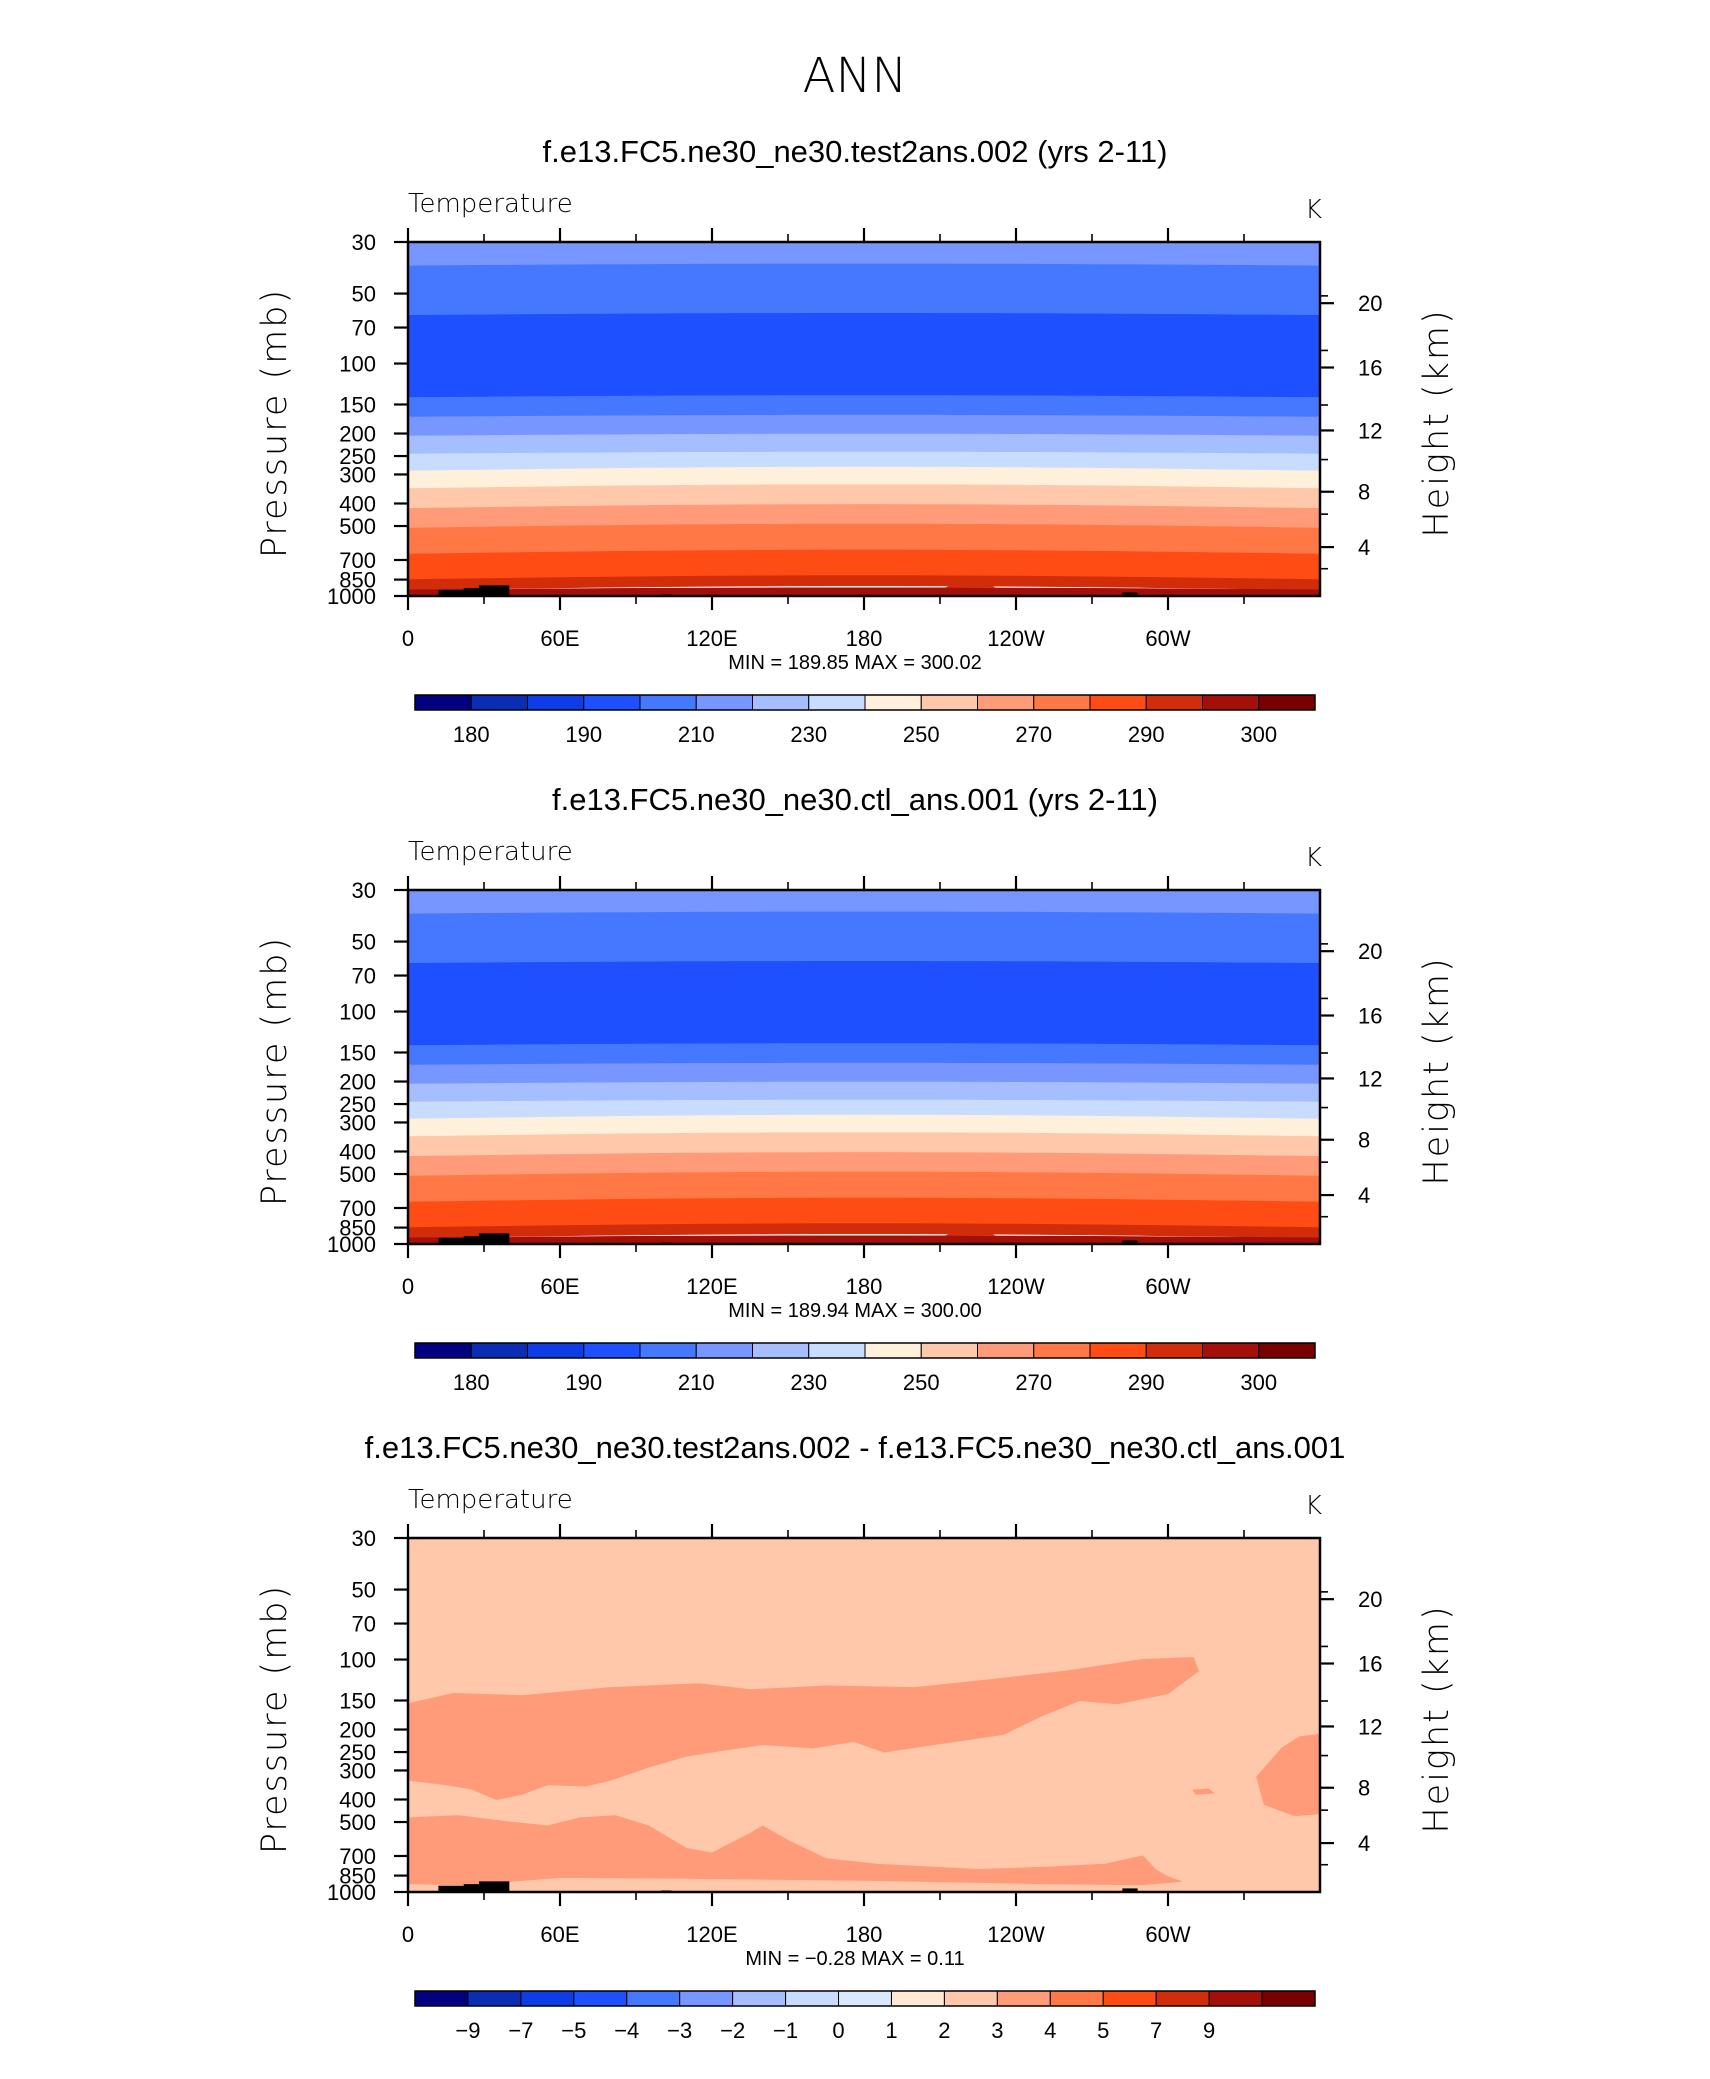 The image size is (1710, 2079). What do you see at coordinates (785, 2030) in the screenshot?
I see `colorbar-label: −1` at bounding box center [785, 2030].